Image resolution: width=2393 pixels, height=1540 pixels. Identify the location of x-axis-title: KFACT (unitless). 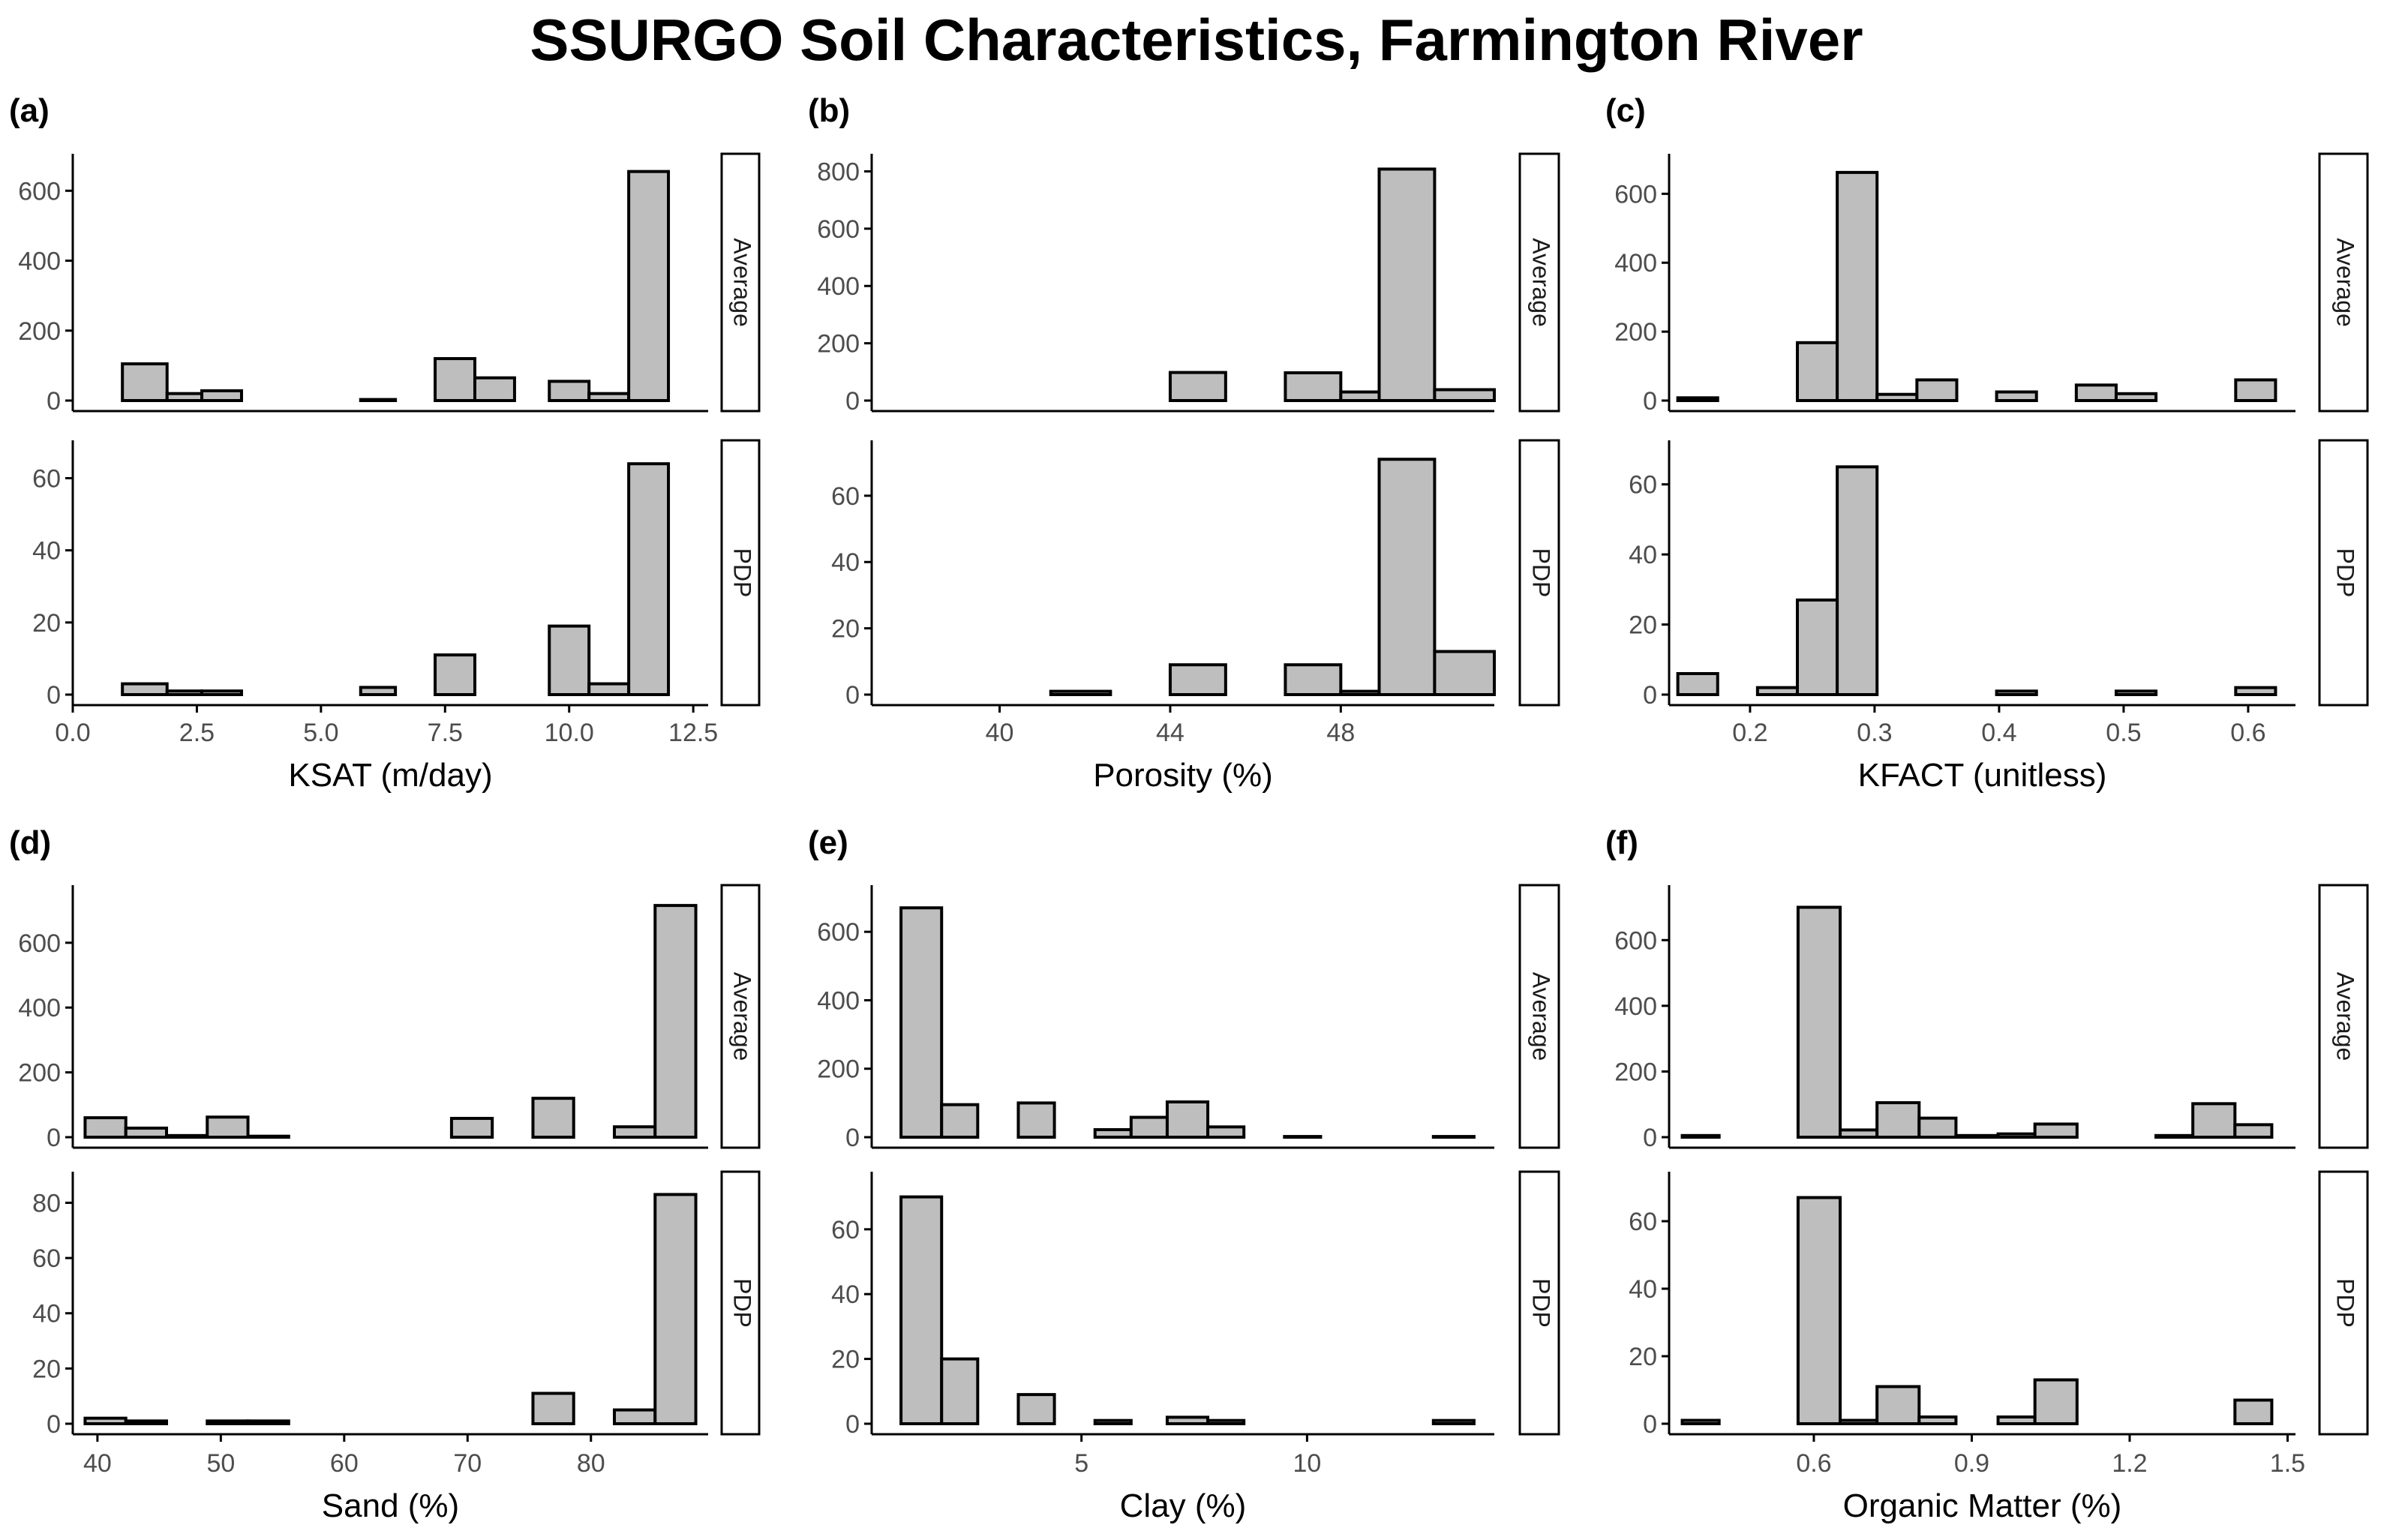
(1982, 775).